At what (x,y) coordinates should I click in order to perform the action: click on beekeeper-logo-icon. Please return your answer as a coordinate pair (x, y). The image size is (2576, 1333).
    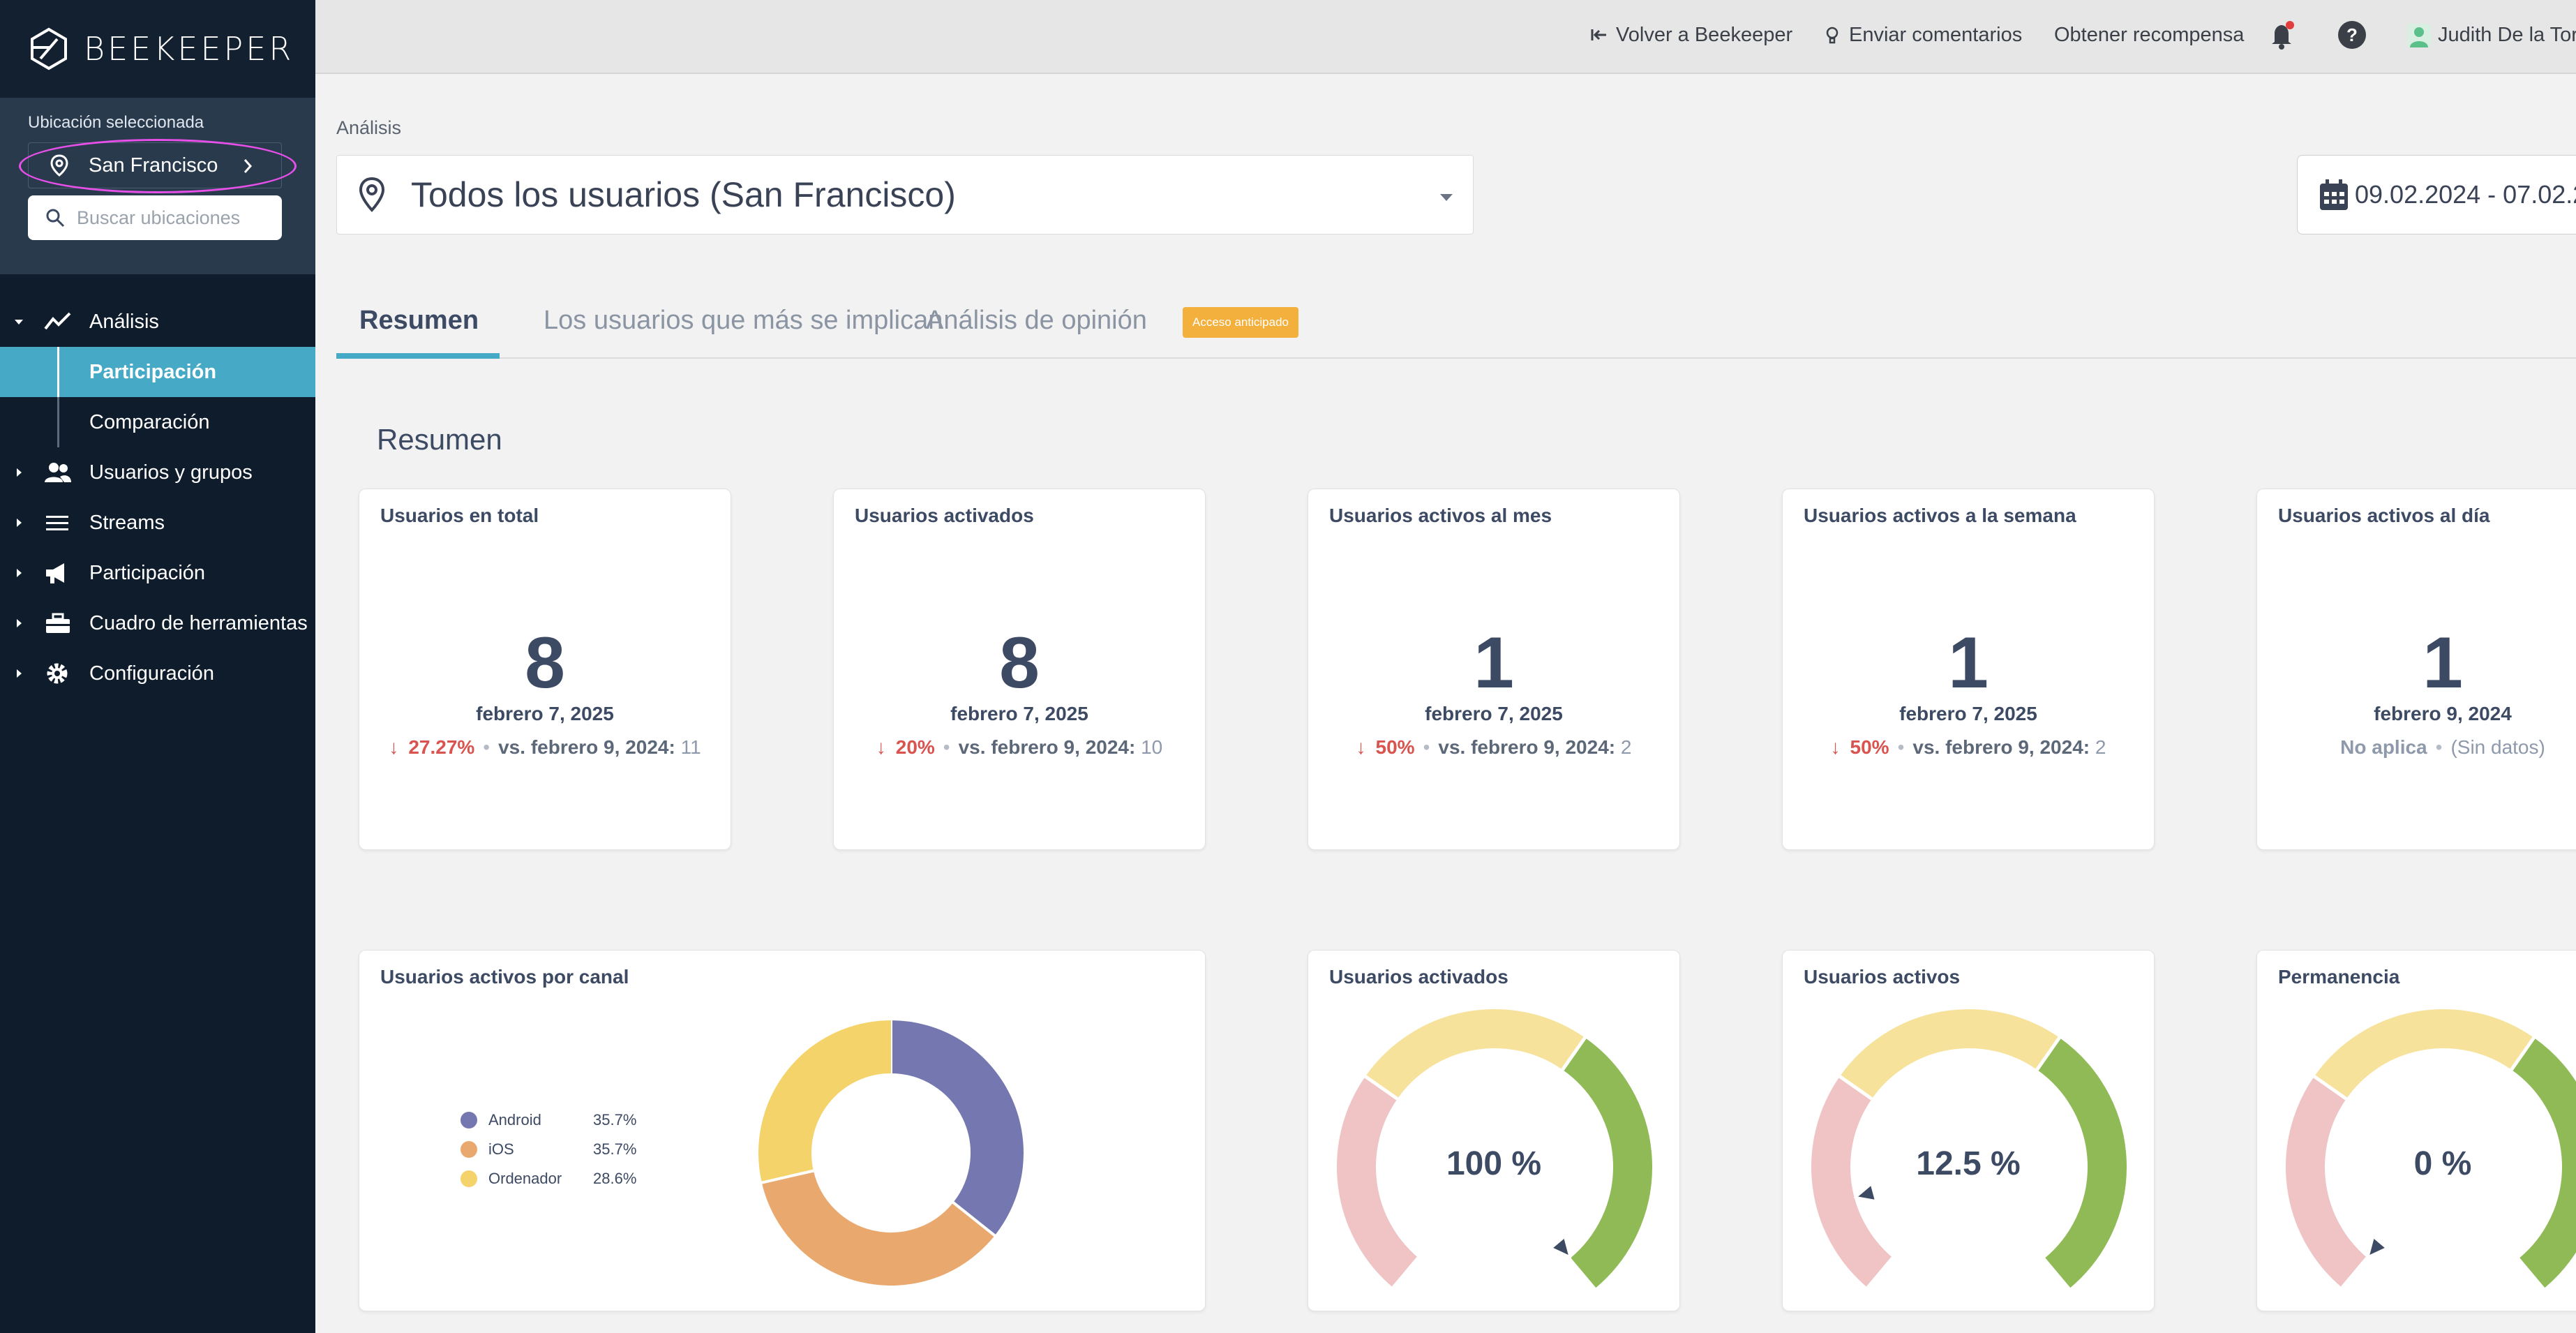
    Looking at the image, I should click on (49, 48).